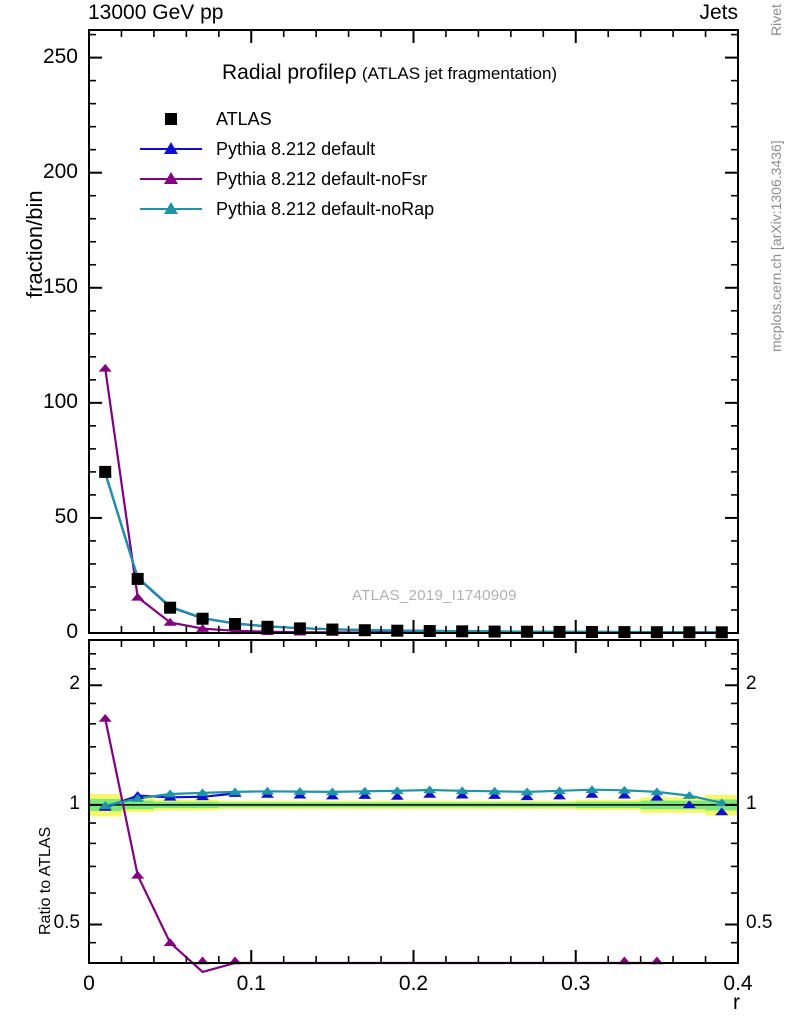 The height and width of the screenshot is (1024, 786). Describe the element at coordinates (72, 631) in the screenshot. I see `y-tick-label-main: 0` at that location.